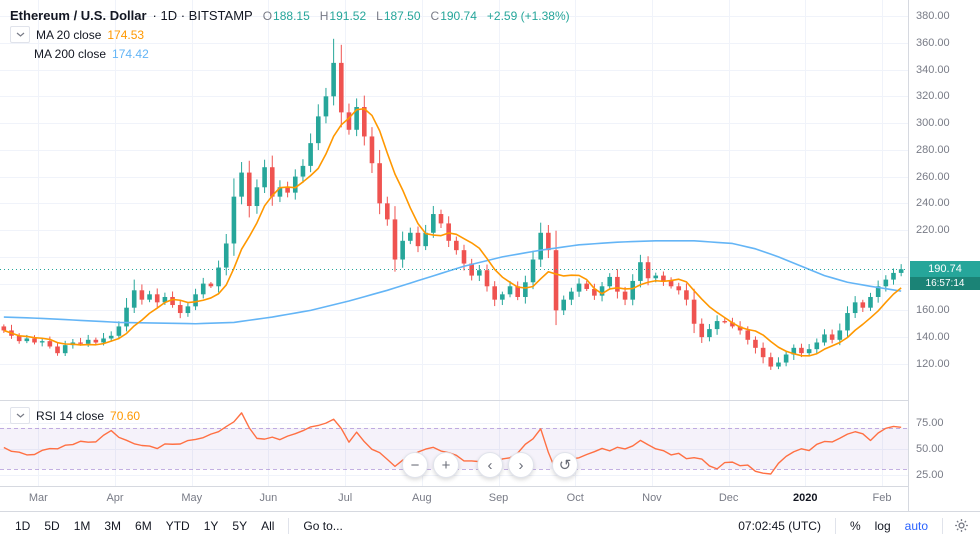  I want to click on symbol-meta: · 1D · BITSTAMP, so click(202, 15).